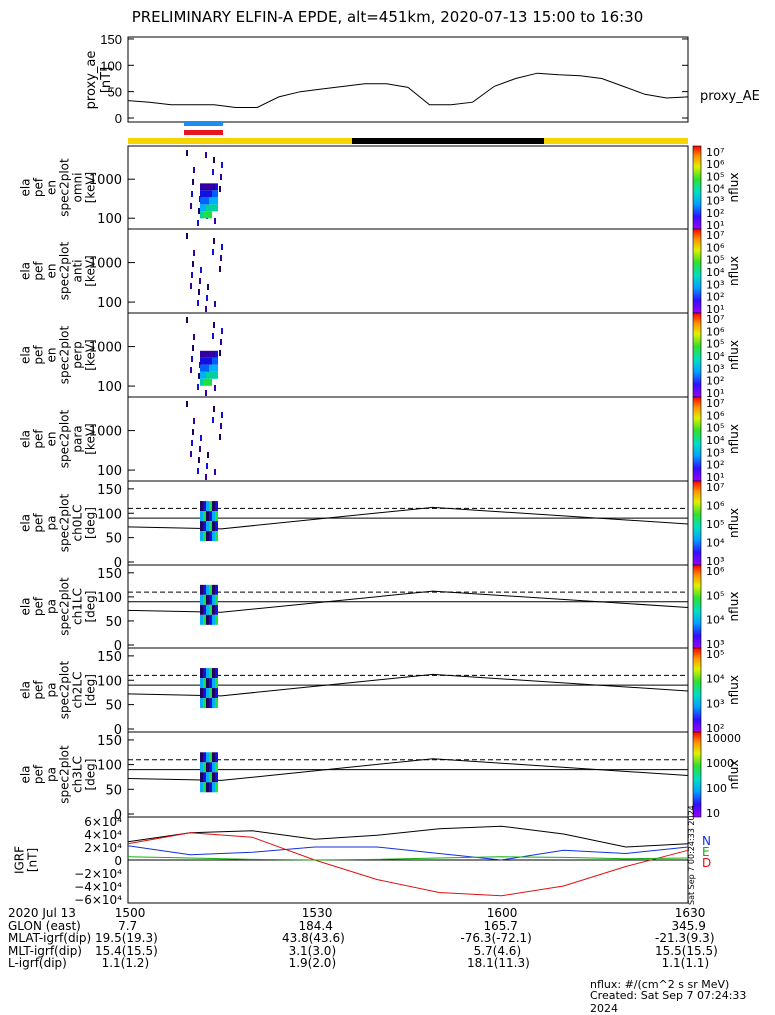 Image resolution: width=775 pixels, height=1015 pixels. Describe the element at coordinates (109, 514) in the screenshot. I see `pitch-ytick: 100` at that location.